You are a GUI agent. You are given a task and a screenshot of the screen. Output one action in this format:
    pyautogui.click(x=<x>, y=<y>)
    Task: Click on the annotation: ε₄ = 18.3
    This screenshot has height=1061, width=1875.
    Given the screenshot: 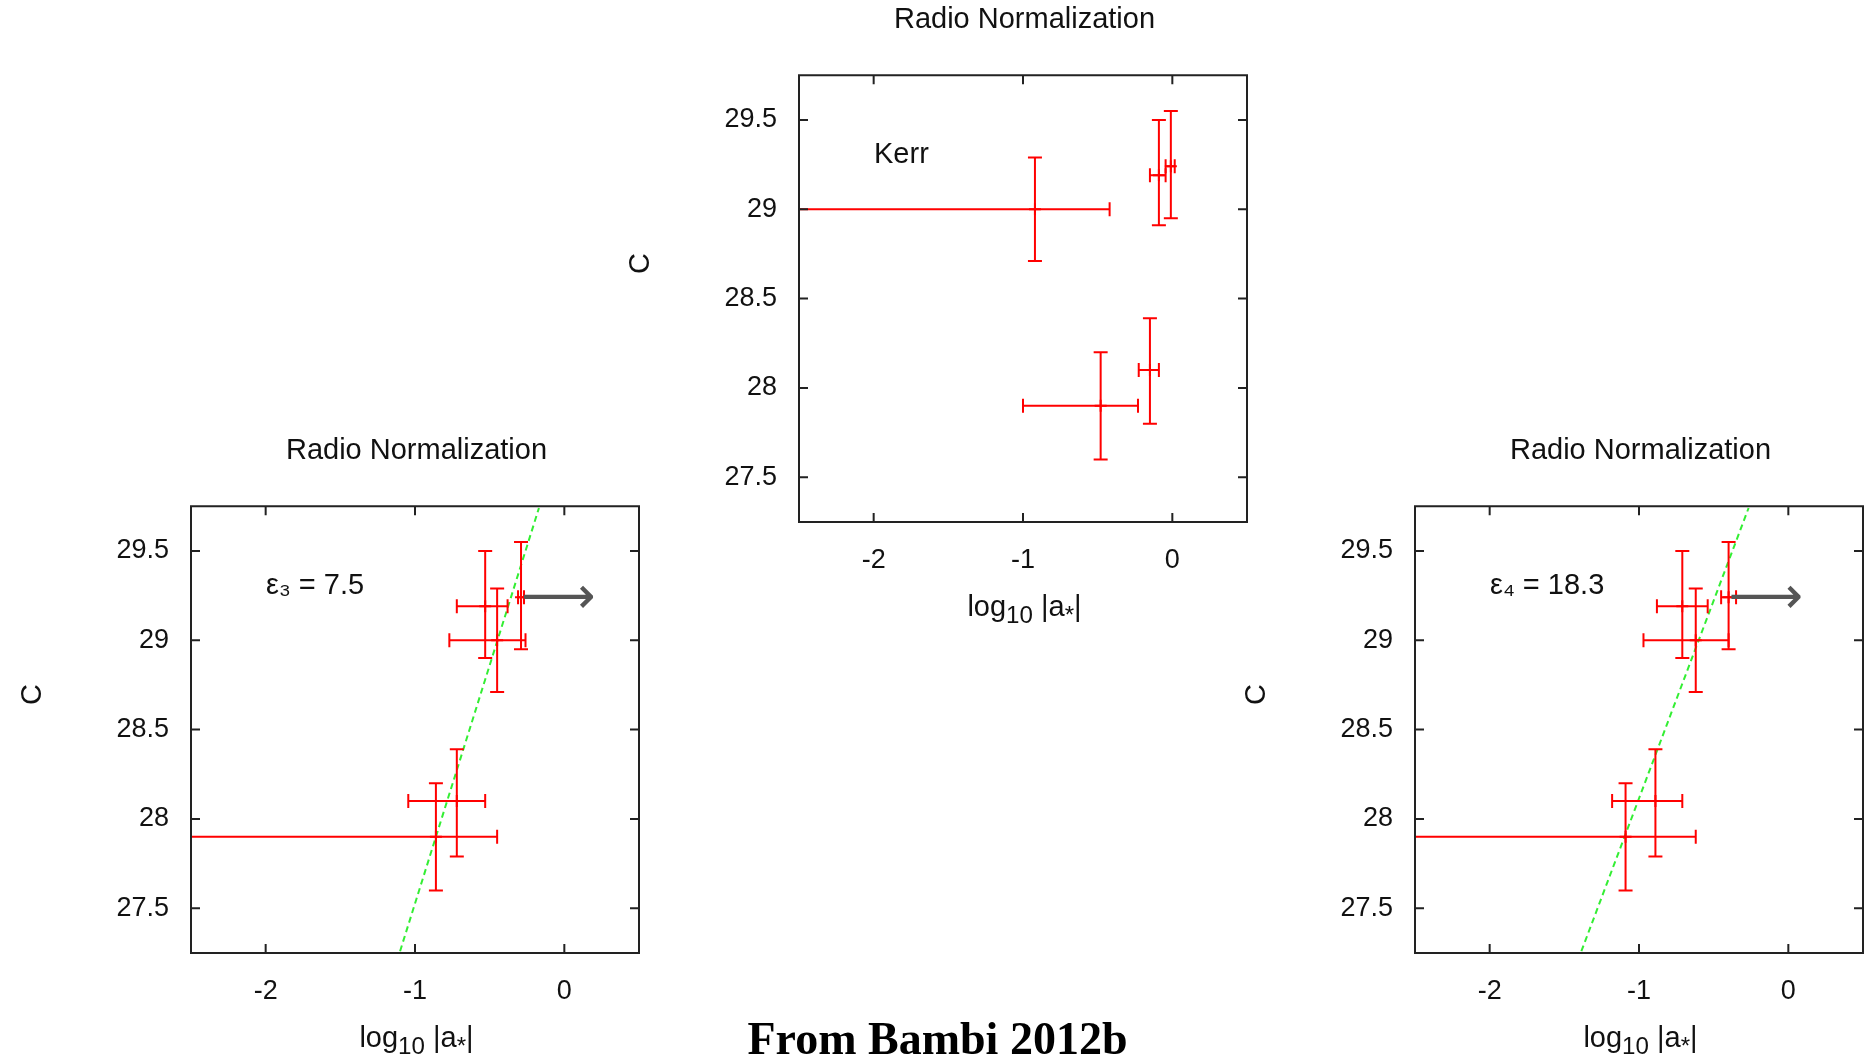 What is the action you would take?
    pyautogui.click(x=1547, y=584)
    